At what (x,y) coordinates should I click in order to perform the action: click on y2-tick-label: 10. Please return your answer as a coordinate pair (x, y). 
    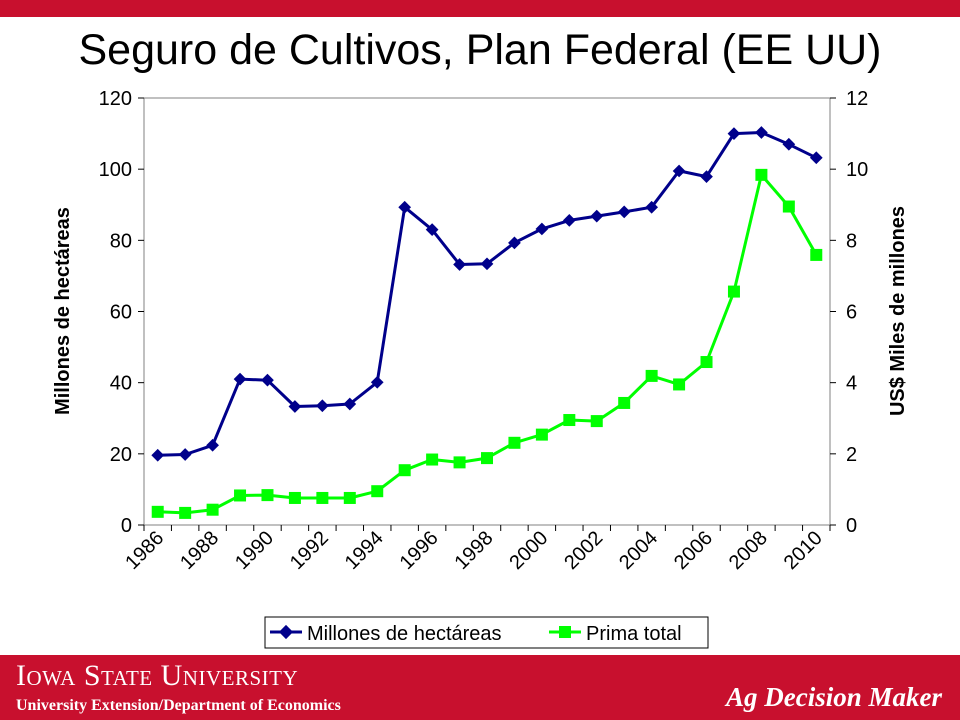
    Looking at the image, I should click on (857, 170).